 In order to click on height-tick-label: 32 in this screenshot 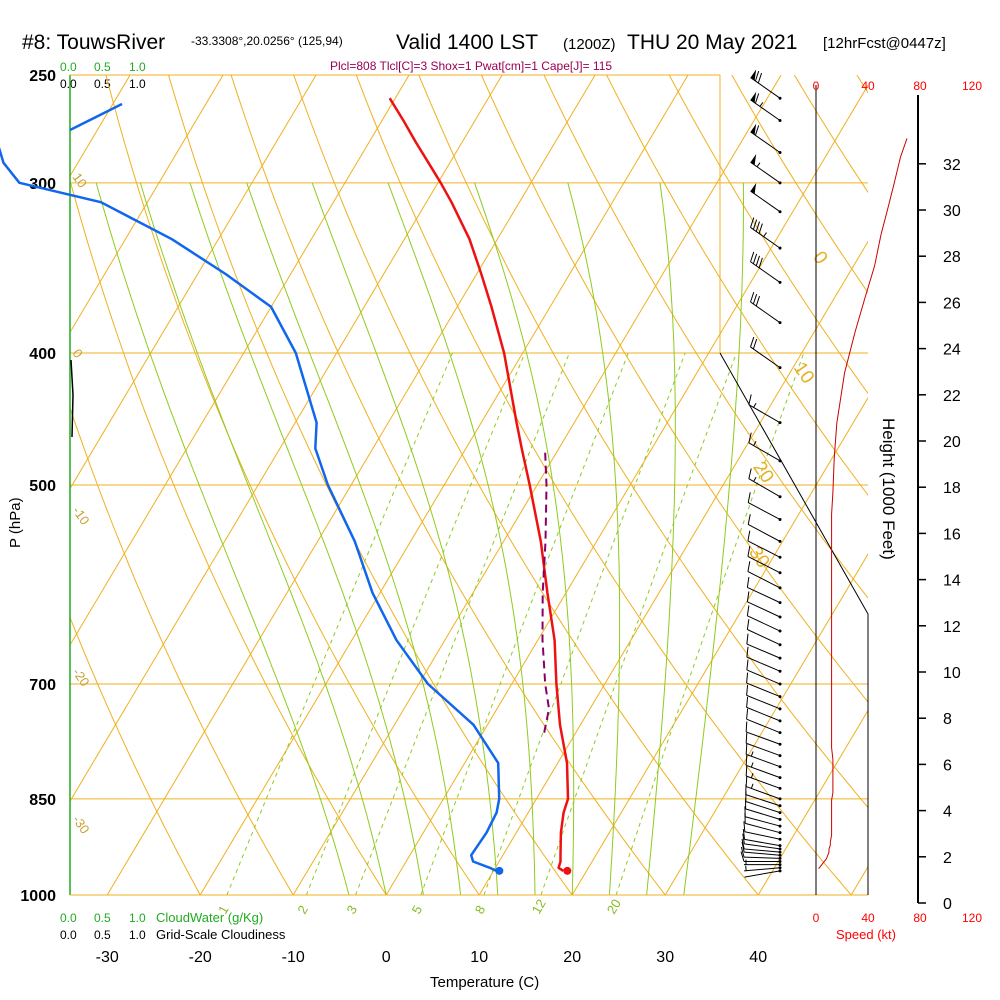, I will do `click(952, 165)`.